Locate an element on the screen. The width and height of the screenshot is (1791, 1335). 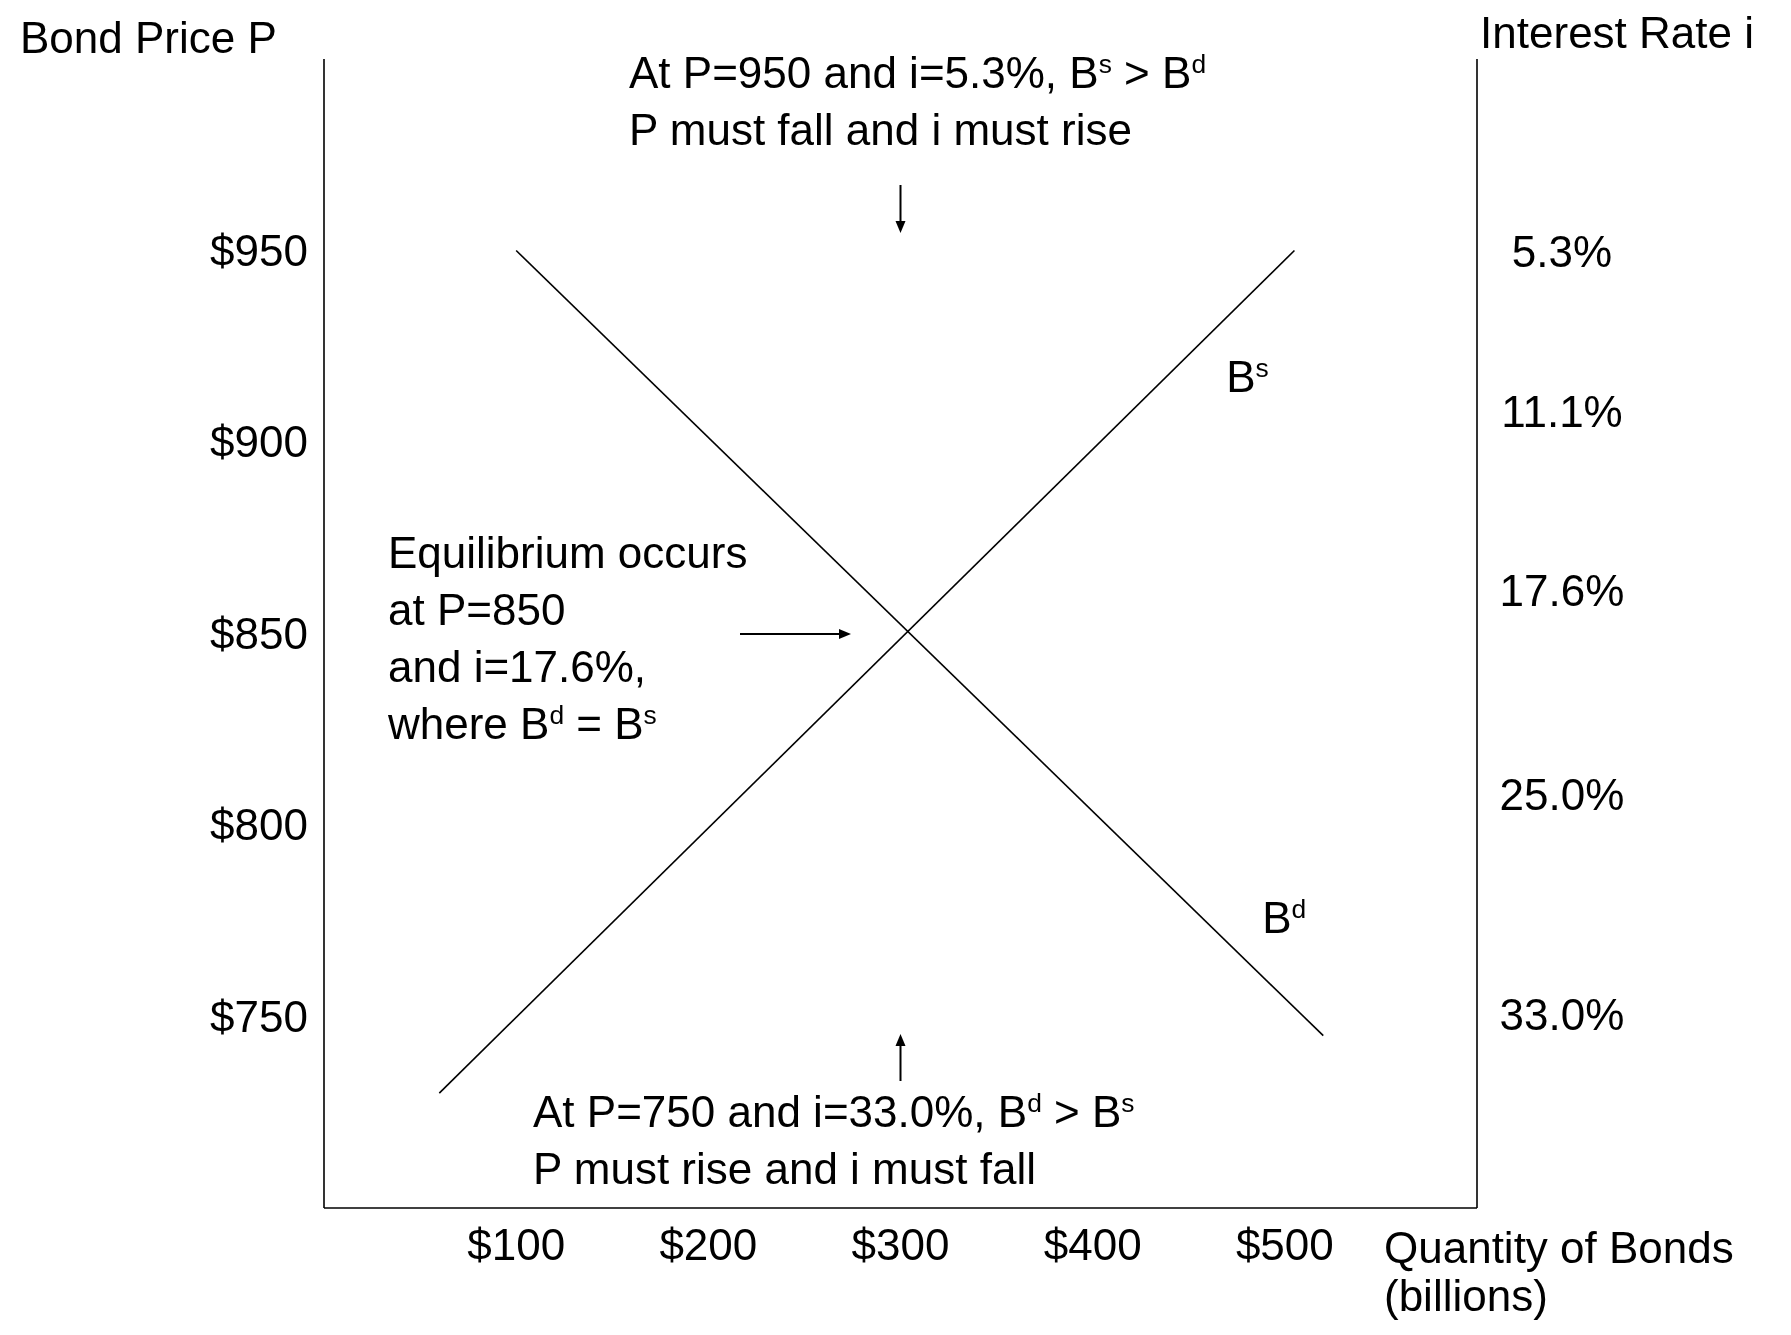
y2-tick-label: 25.0% is located at coordinates (1562, 794).